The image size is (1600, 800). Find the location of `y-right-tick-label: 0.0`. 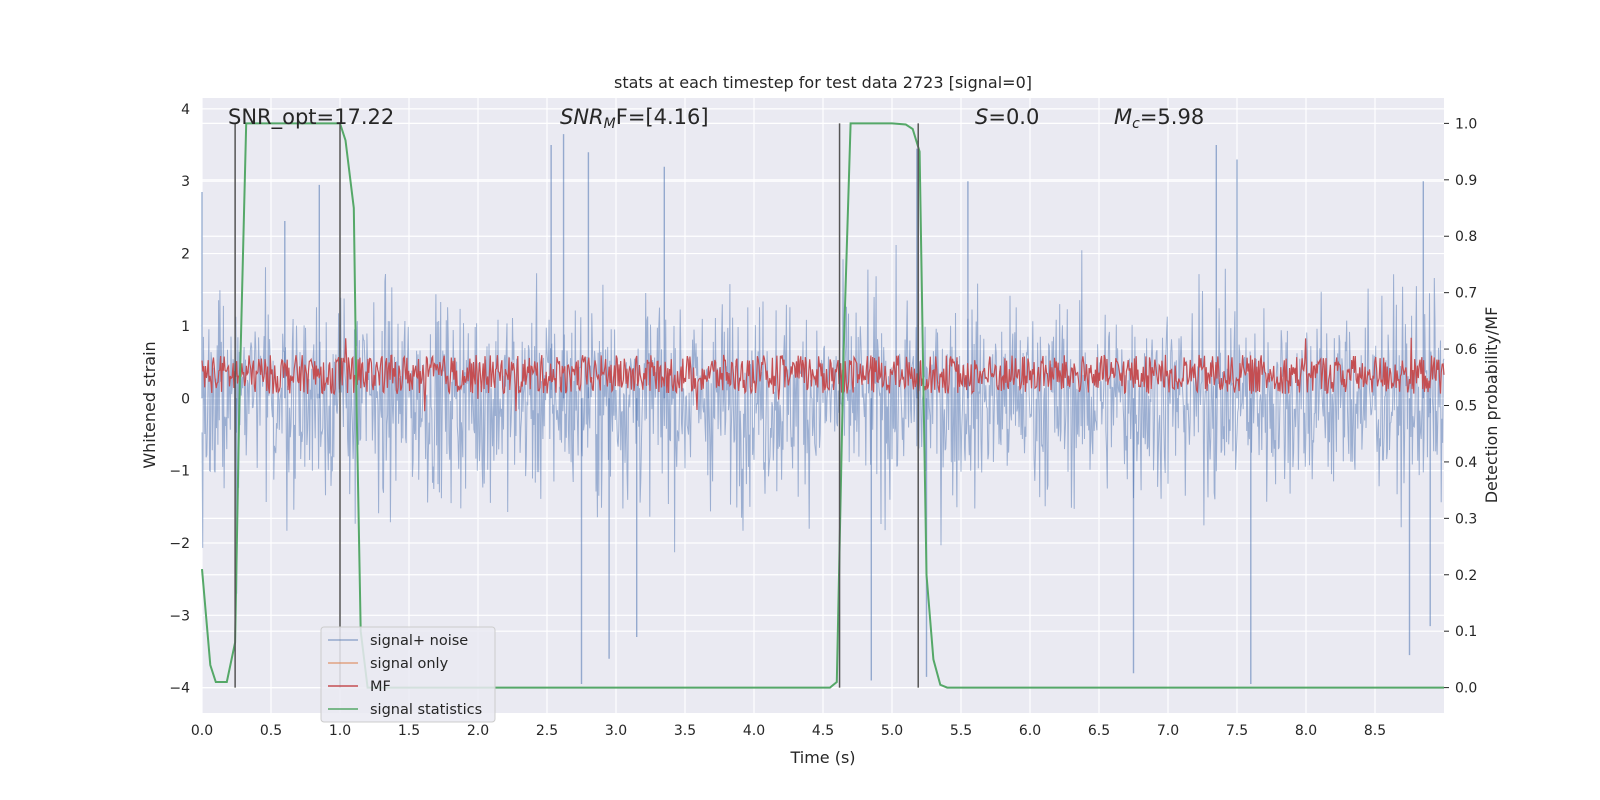

y-right-tick-label: 0.0 is located at coordinates (1466, 689).